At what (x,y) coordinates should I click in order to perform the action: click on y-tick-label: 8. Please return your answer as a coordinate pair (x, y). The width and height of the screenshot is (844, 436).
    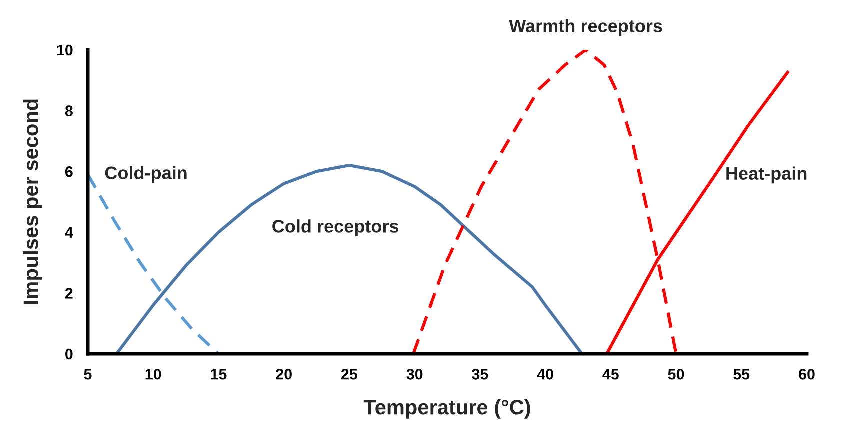
    Looking at the image, I should click on (69, 111).